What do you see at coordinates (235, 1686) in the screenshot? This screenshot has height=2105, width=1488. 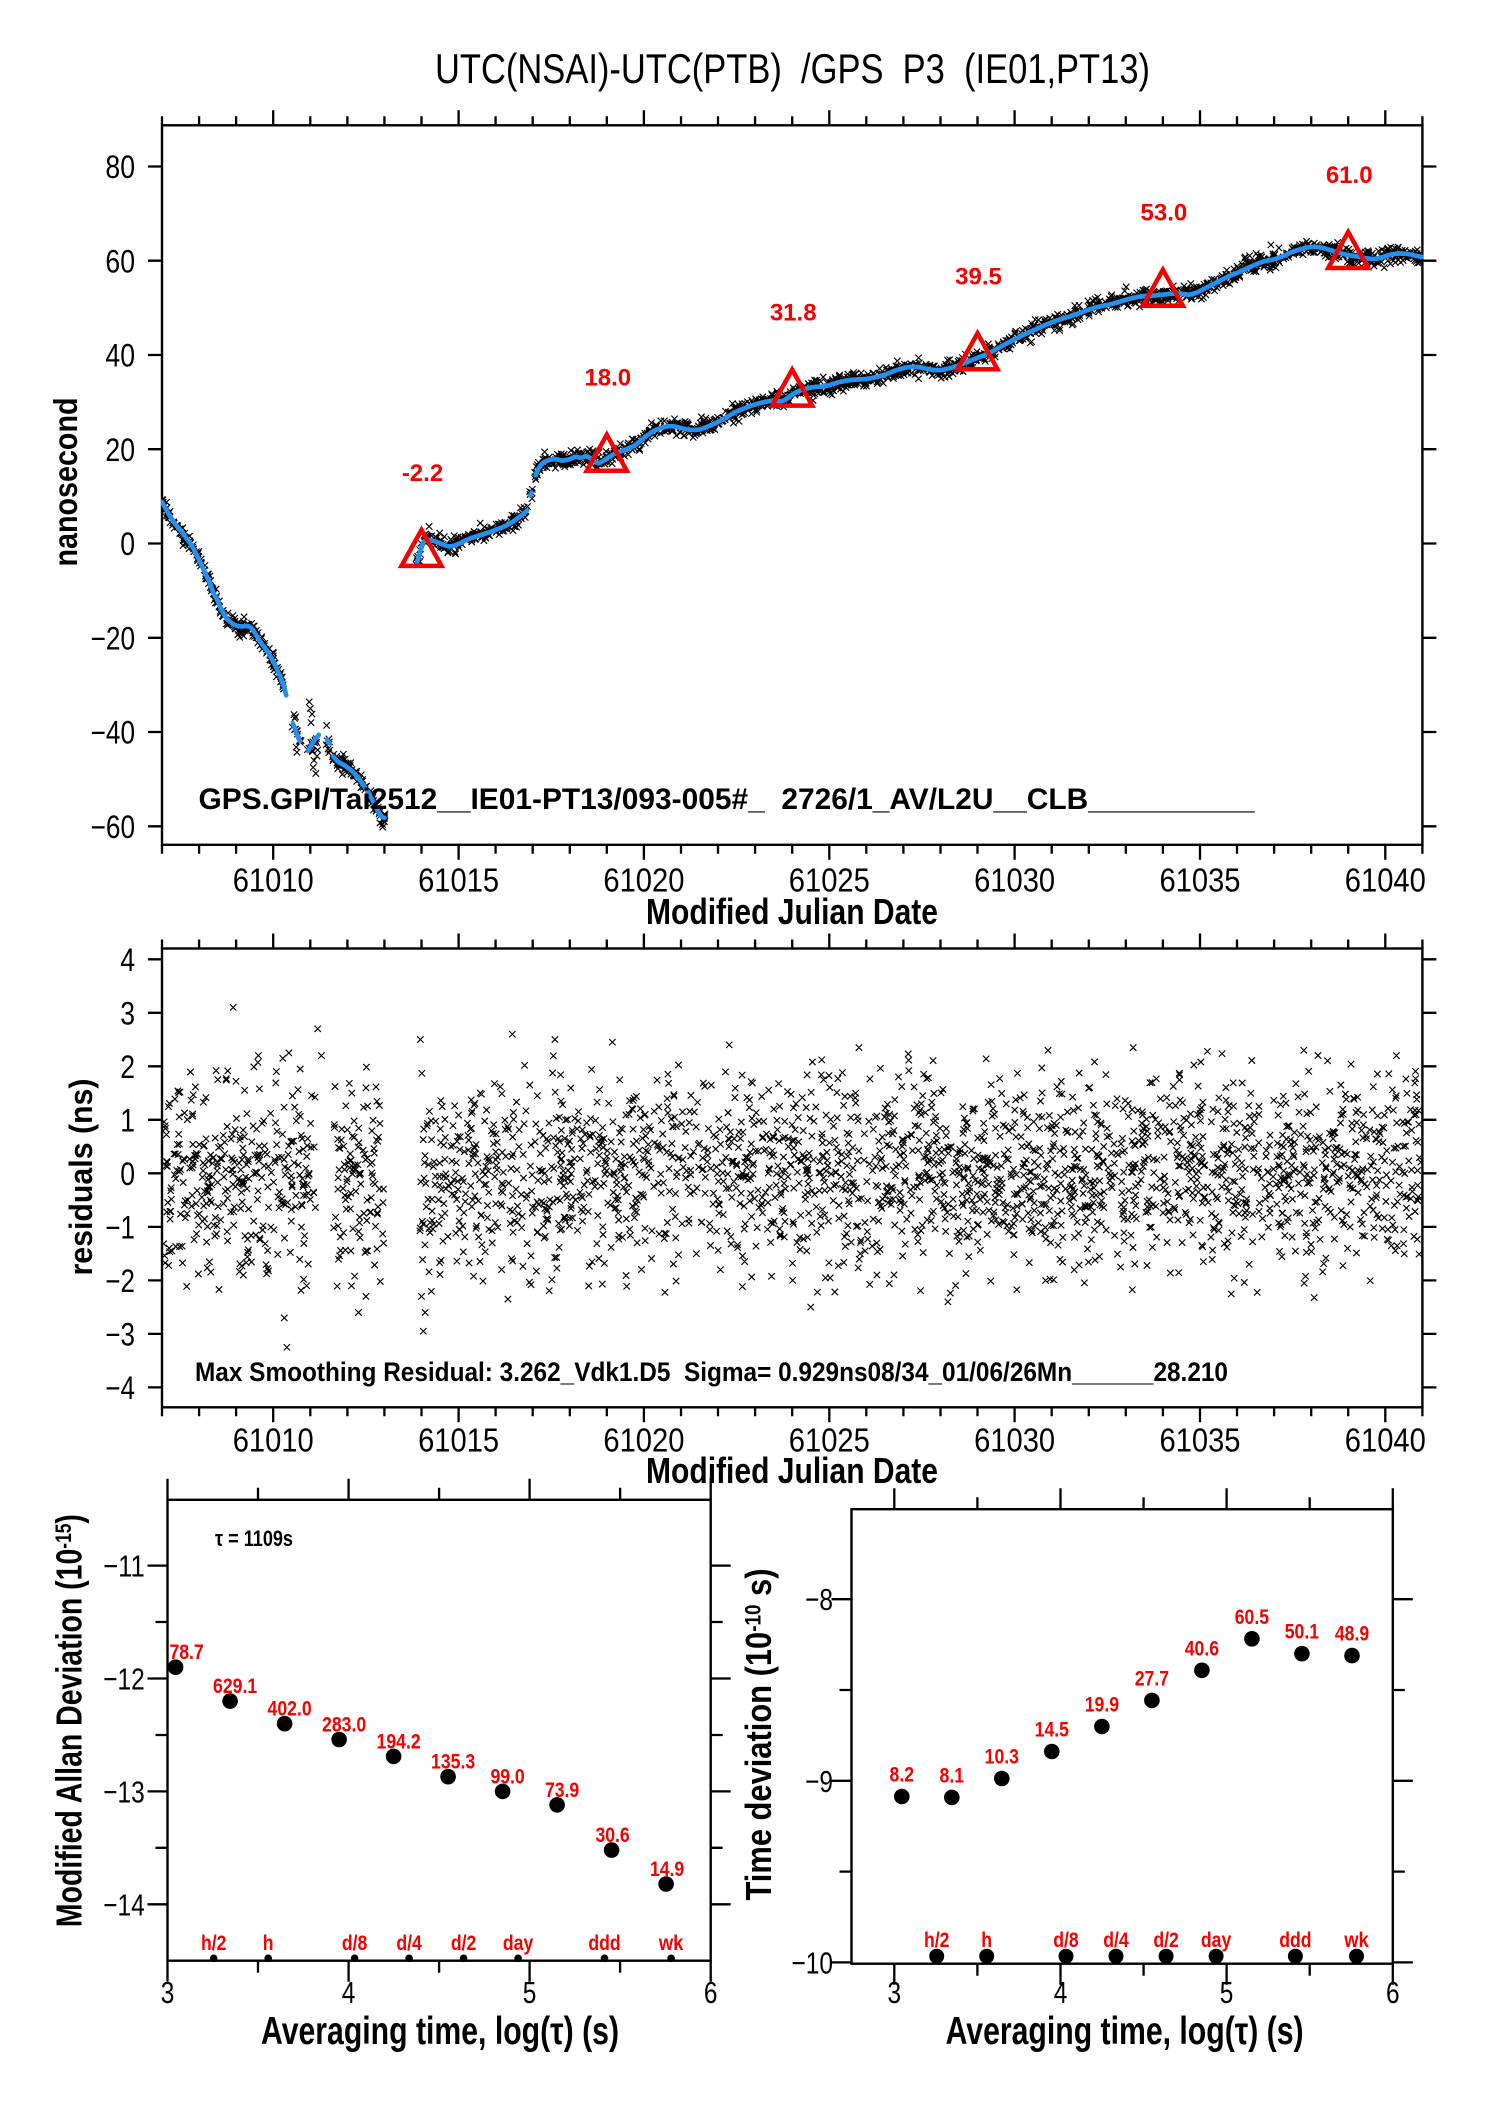 I see `svg-text: 629.1` at bounding box center [235, 1686].